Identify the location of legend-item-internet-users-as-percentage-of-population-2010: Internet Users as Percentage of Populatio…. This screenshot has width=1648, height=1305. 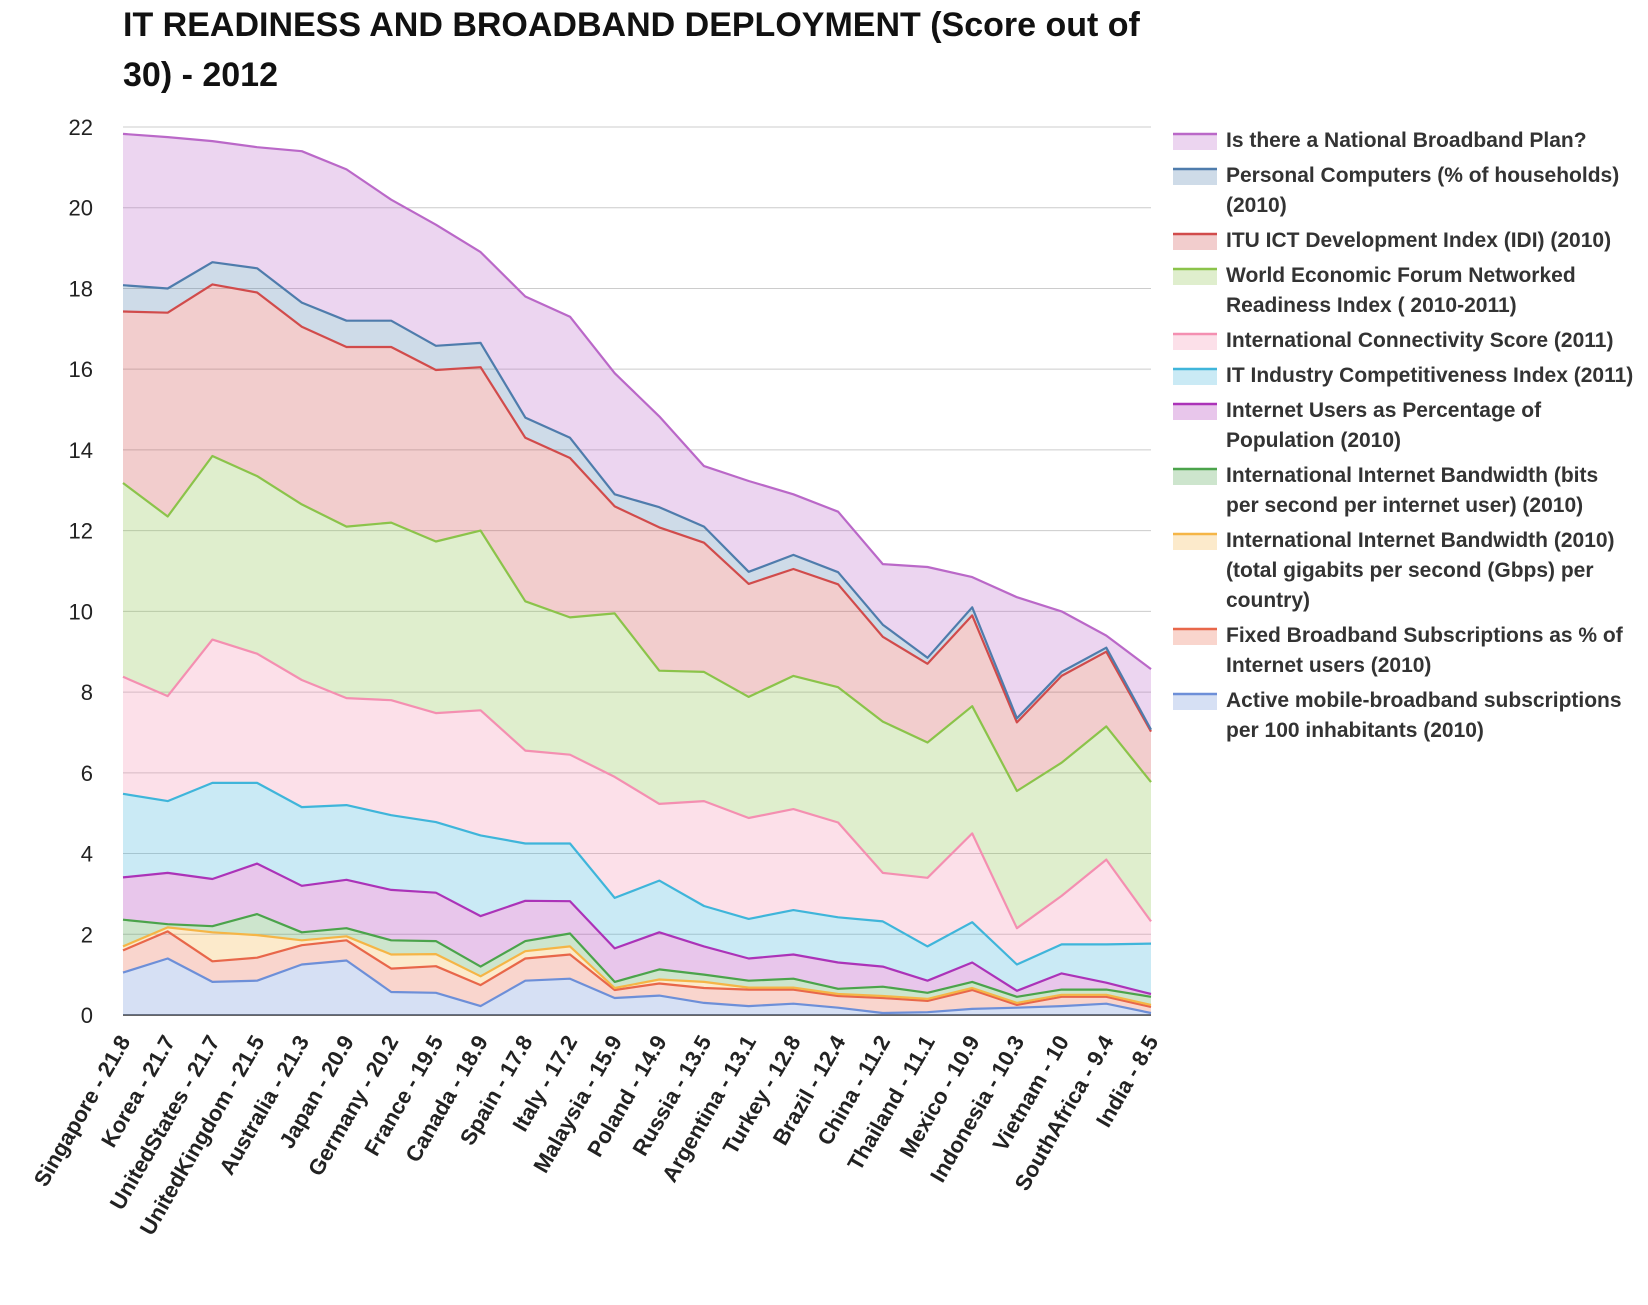
(1357, 425).